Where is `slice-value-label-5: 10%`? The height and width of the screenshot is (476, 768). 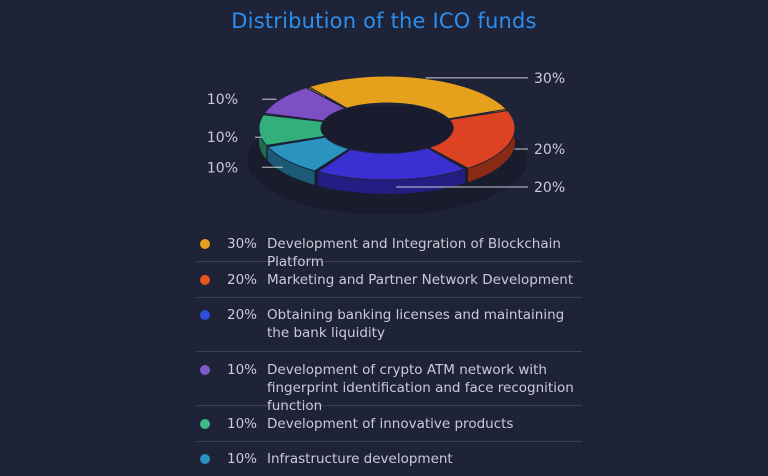 slice-value-label-5: 10% is located at coordinates (222, 100).